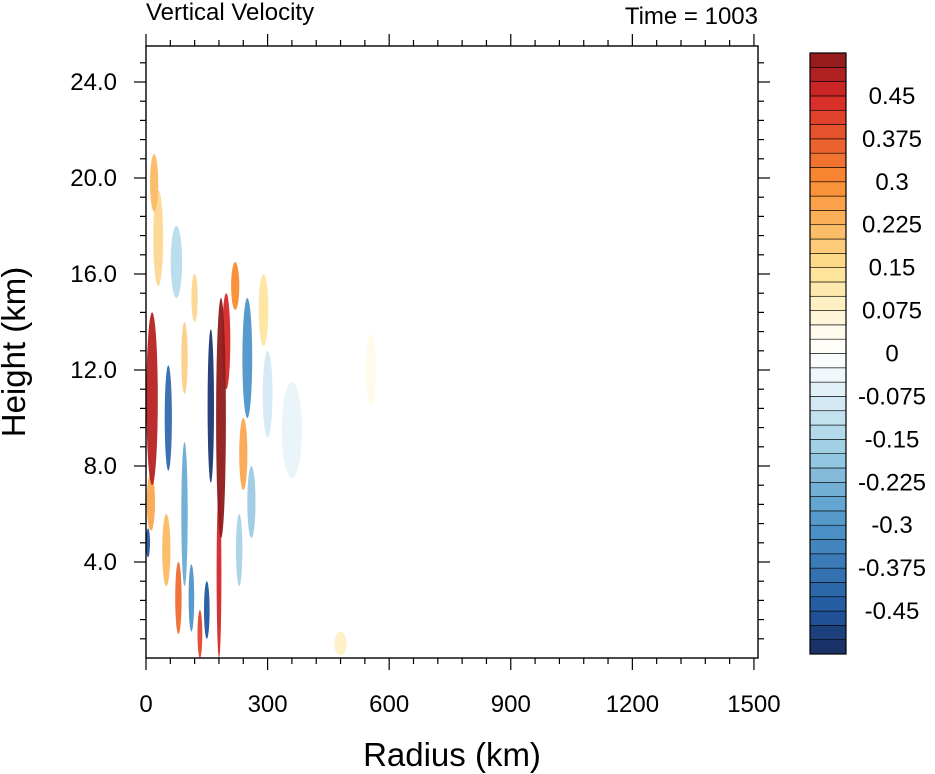 This screenshot has width=935, height=774. Describe the element at coordinates (145, 704) in the screenshot. I see `x-tick-label: 0` at that location.